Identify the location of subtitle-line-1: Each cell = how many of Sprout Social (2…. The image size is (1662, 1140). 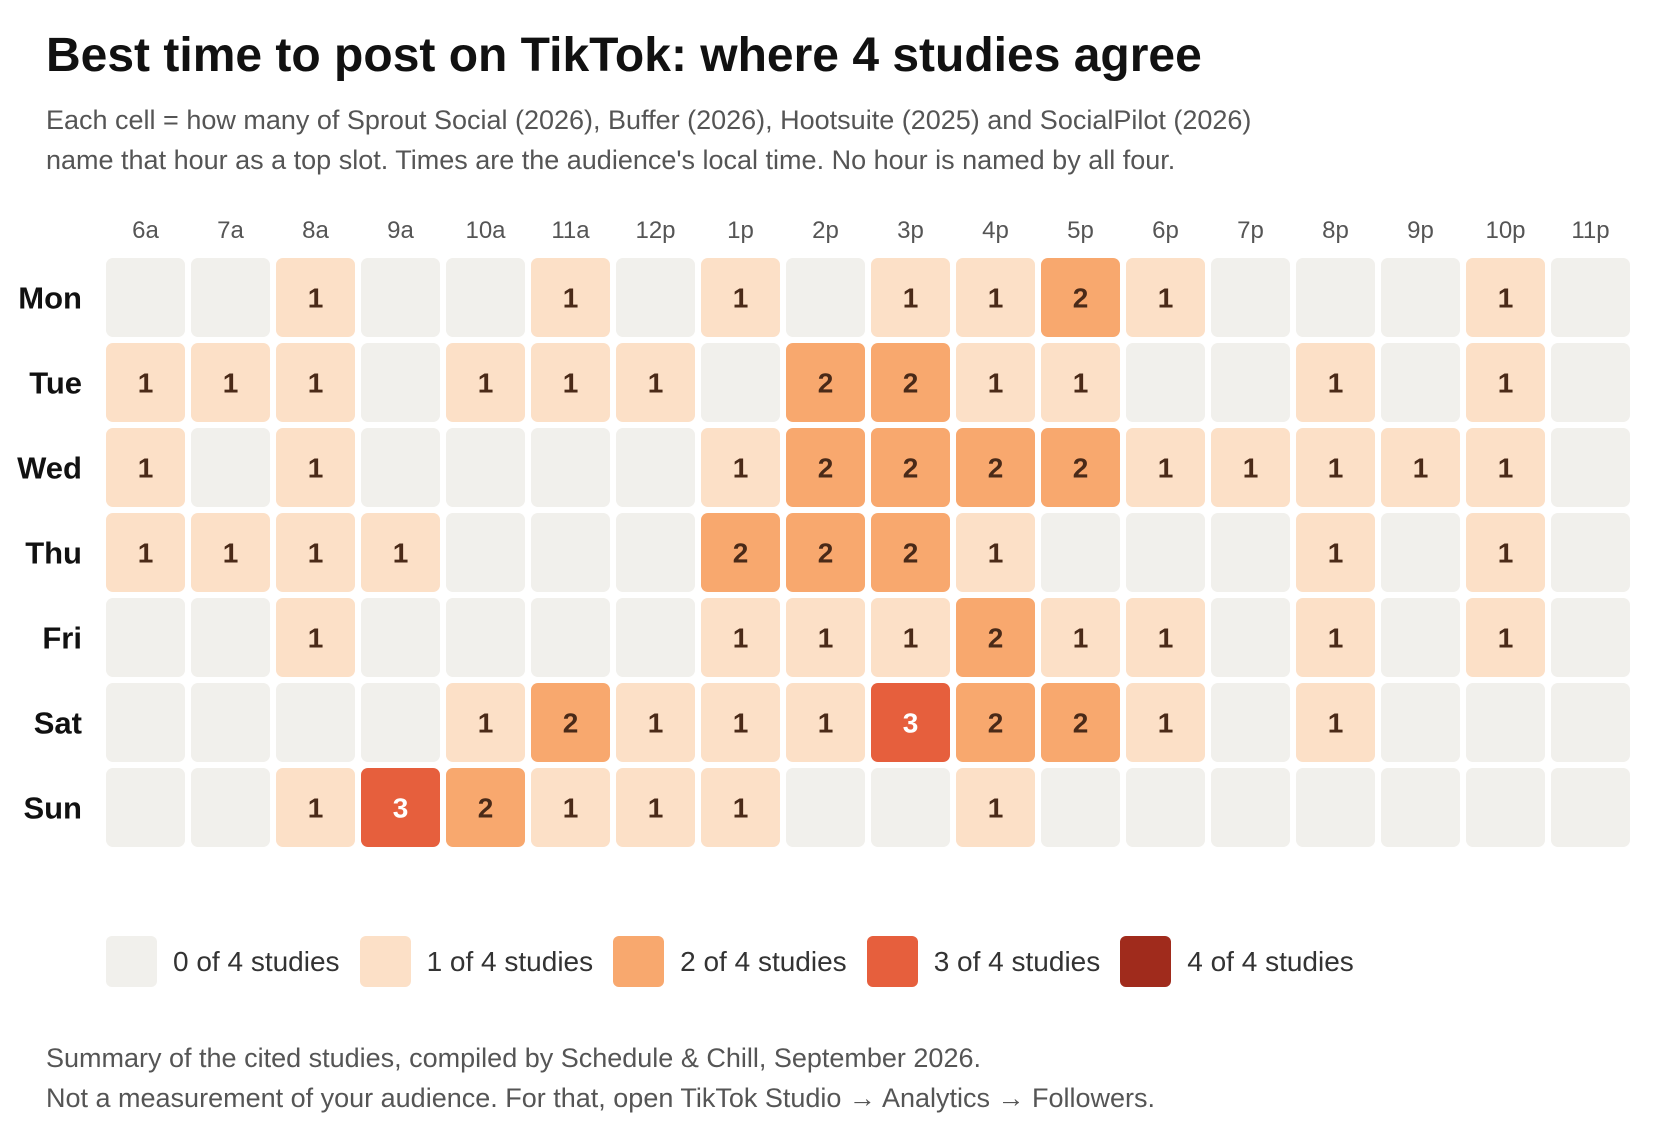
(649, 120).